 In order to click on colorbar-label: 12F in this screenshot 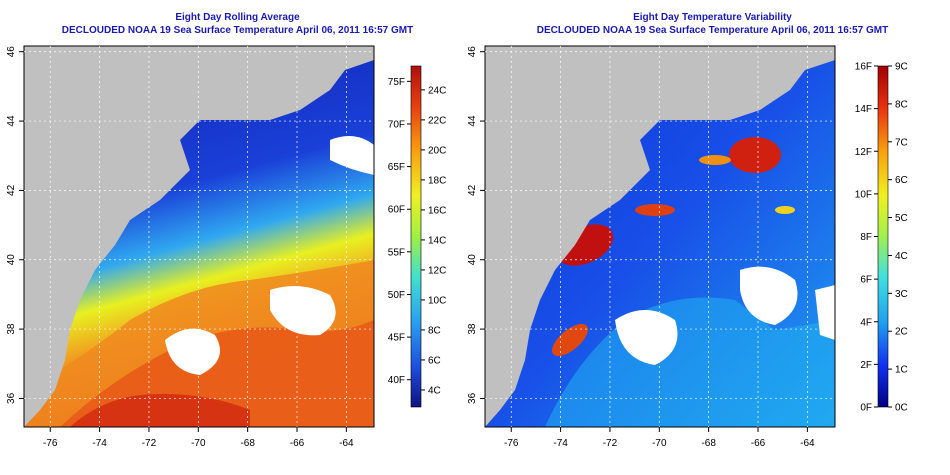, I will do `click(863, 152)`.